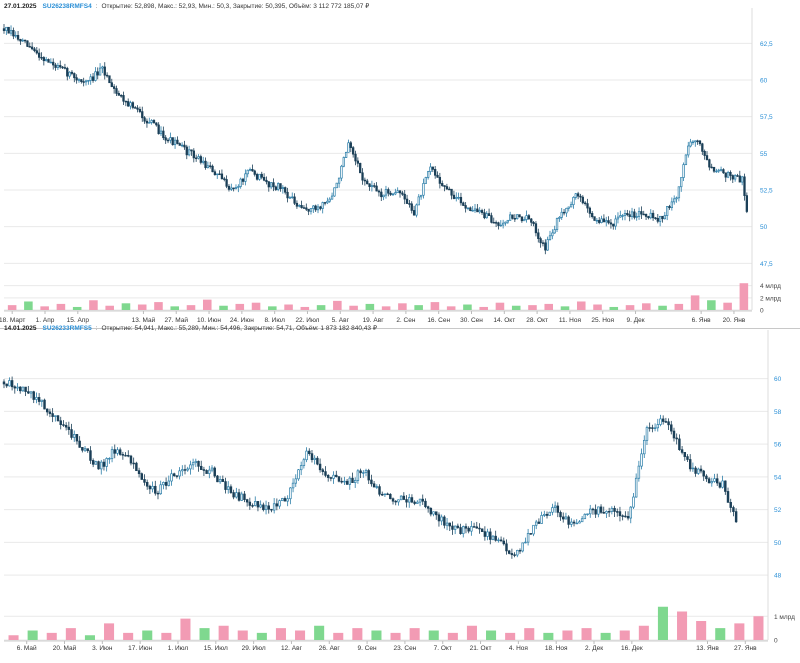 The image size is (800, 663). What do you see at coordinates (78, 320) in the screenshot?
I see `x-tick-label: 15. Апр` at bounding box center [78, 320].